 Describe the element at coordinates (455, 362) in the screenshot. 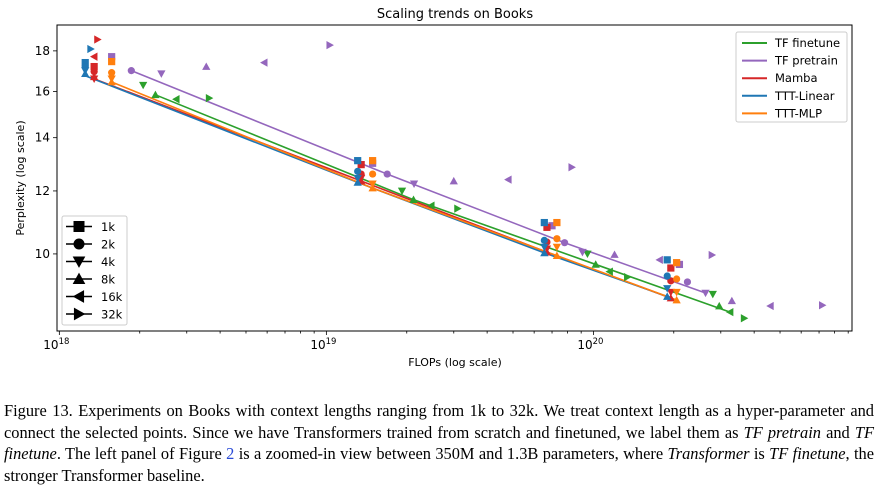

I see `x-axis-label: FLOPs (log scale)` at that location.